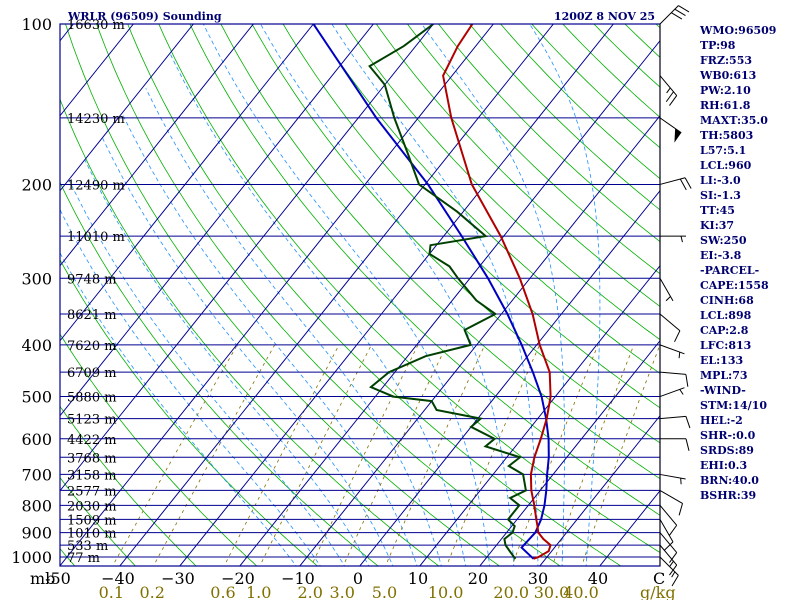 This screenshot has height=600, width=800. I want to click on index-item: EHI:0.3, so click(723, 465).